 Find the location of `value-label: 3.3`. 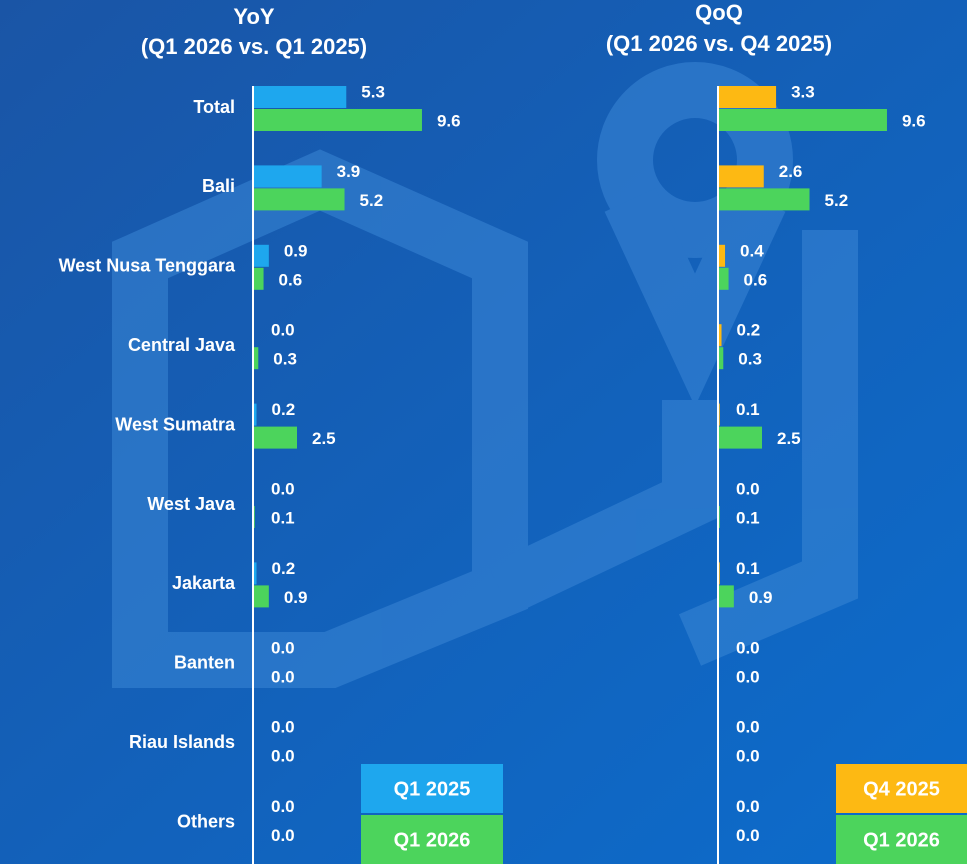

value-label: 3.3 is located at coordinates (803, 91).